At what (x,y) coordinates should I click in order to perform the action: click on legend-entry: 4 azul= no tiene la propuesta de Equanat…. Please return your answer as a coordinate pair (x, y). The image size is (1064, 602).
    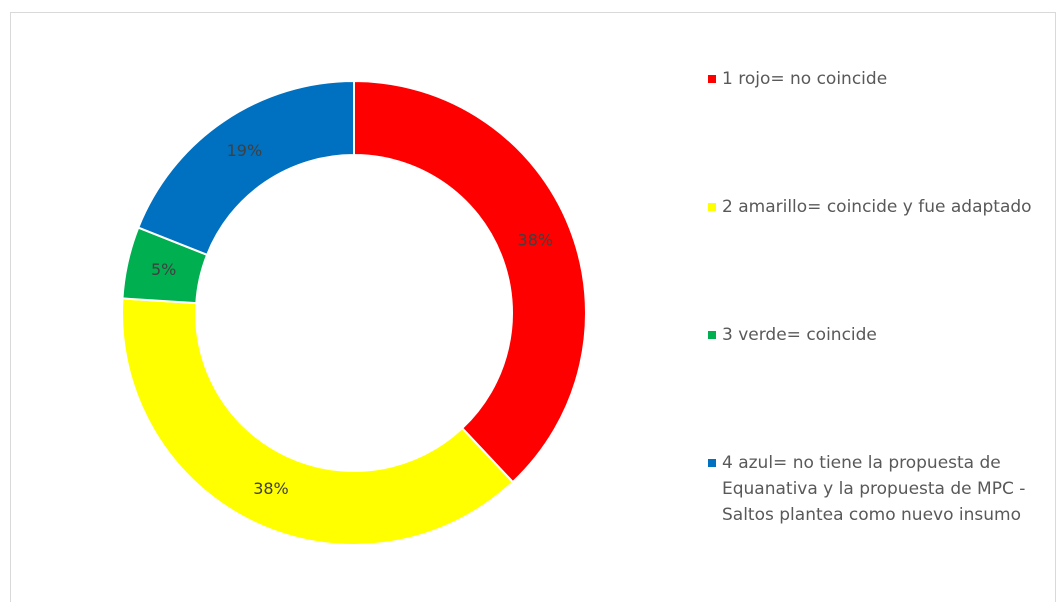
    Looking at the image, I should click on (880, 489).